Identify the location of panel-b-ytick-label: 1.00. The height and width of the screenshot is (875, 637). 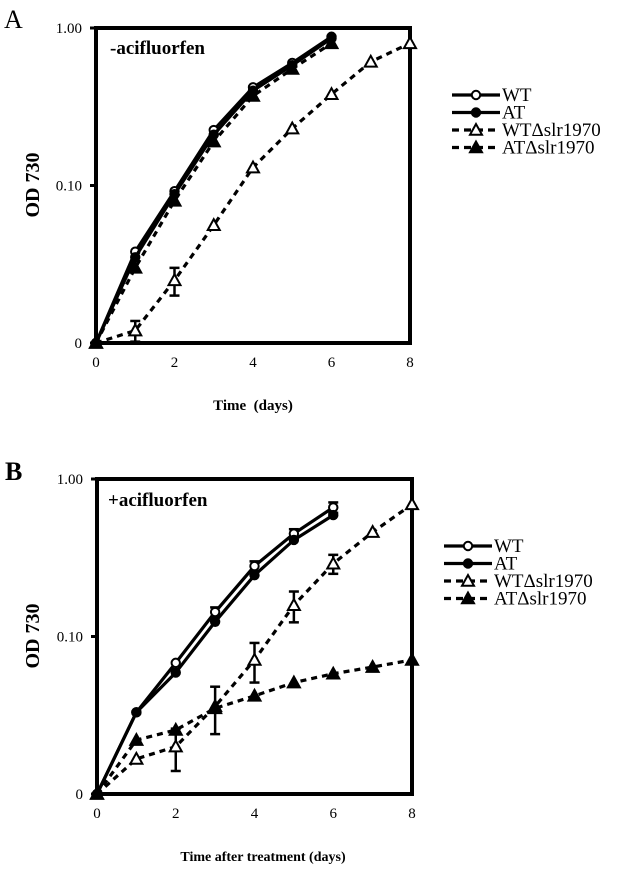
(70, 480).